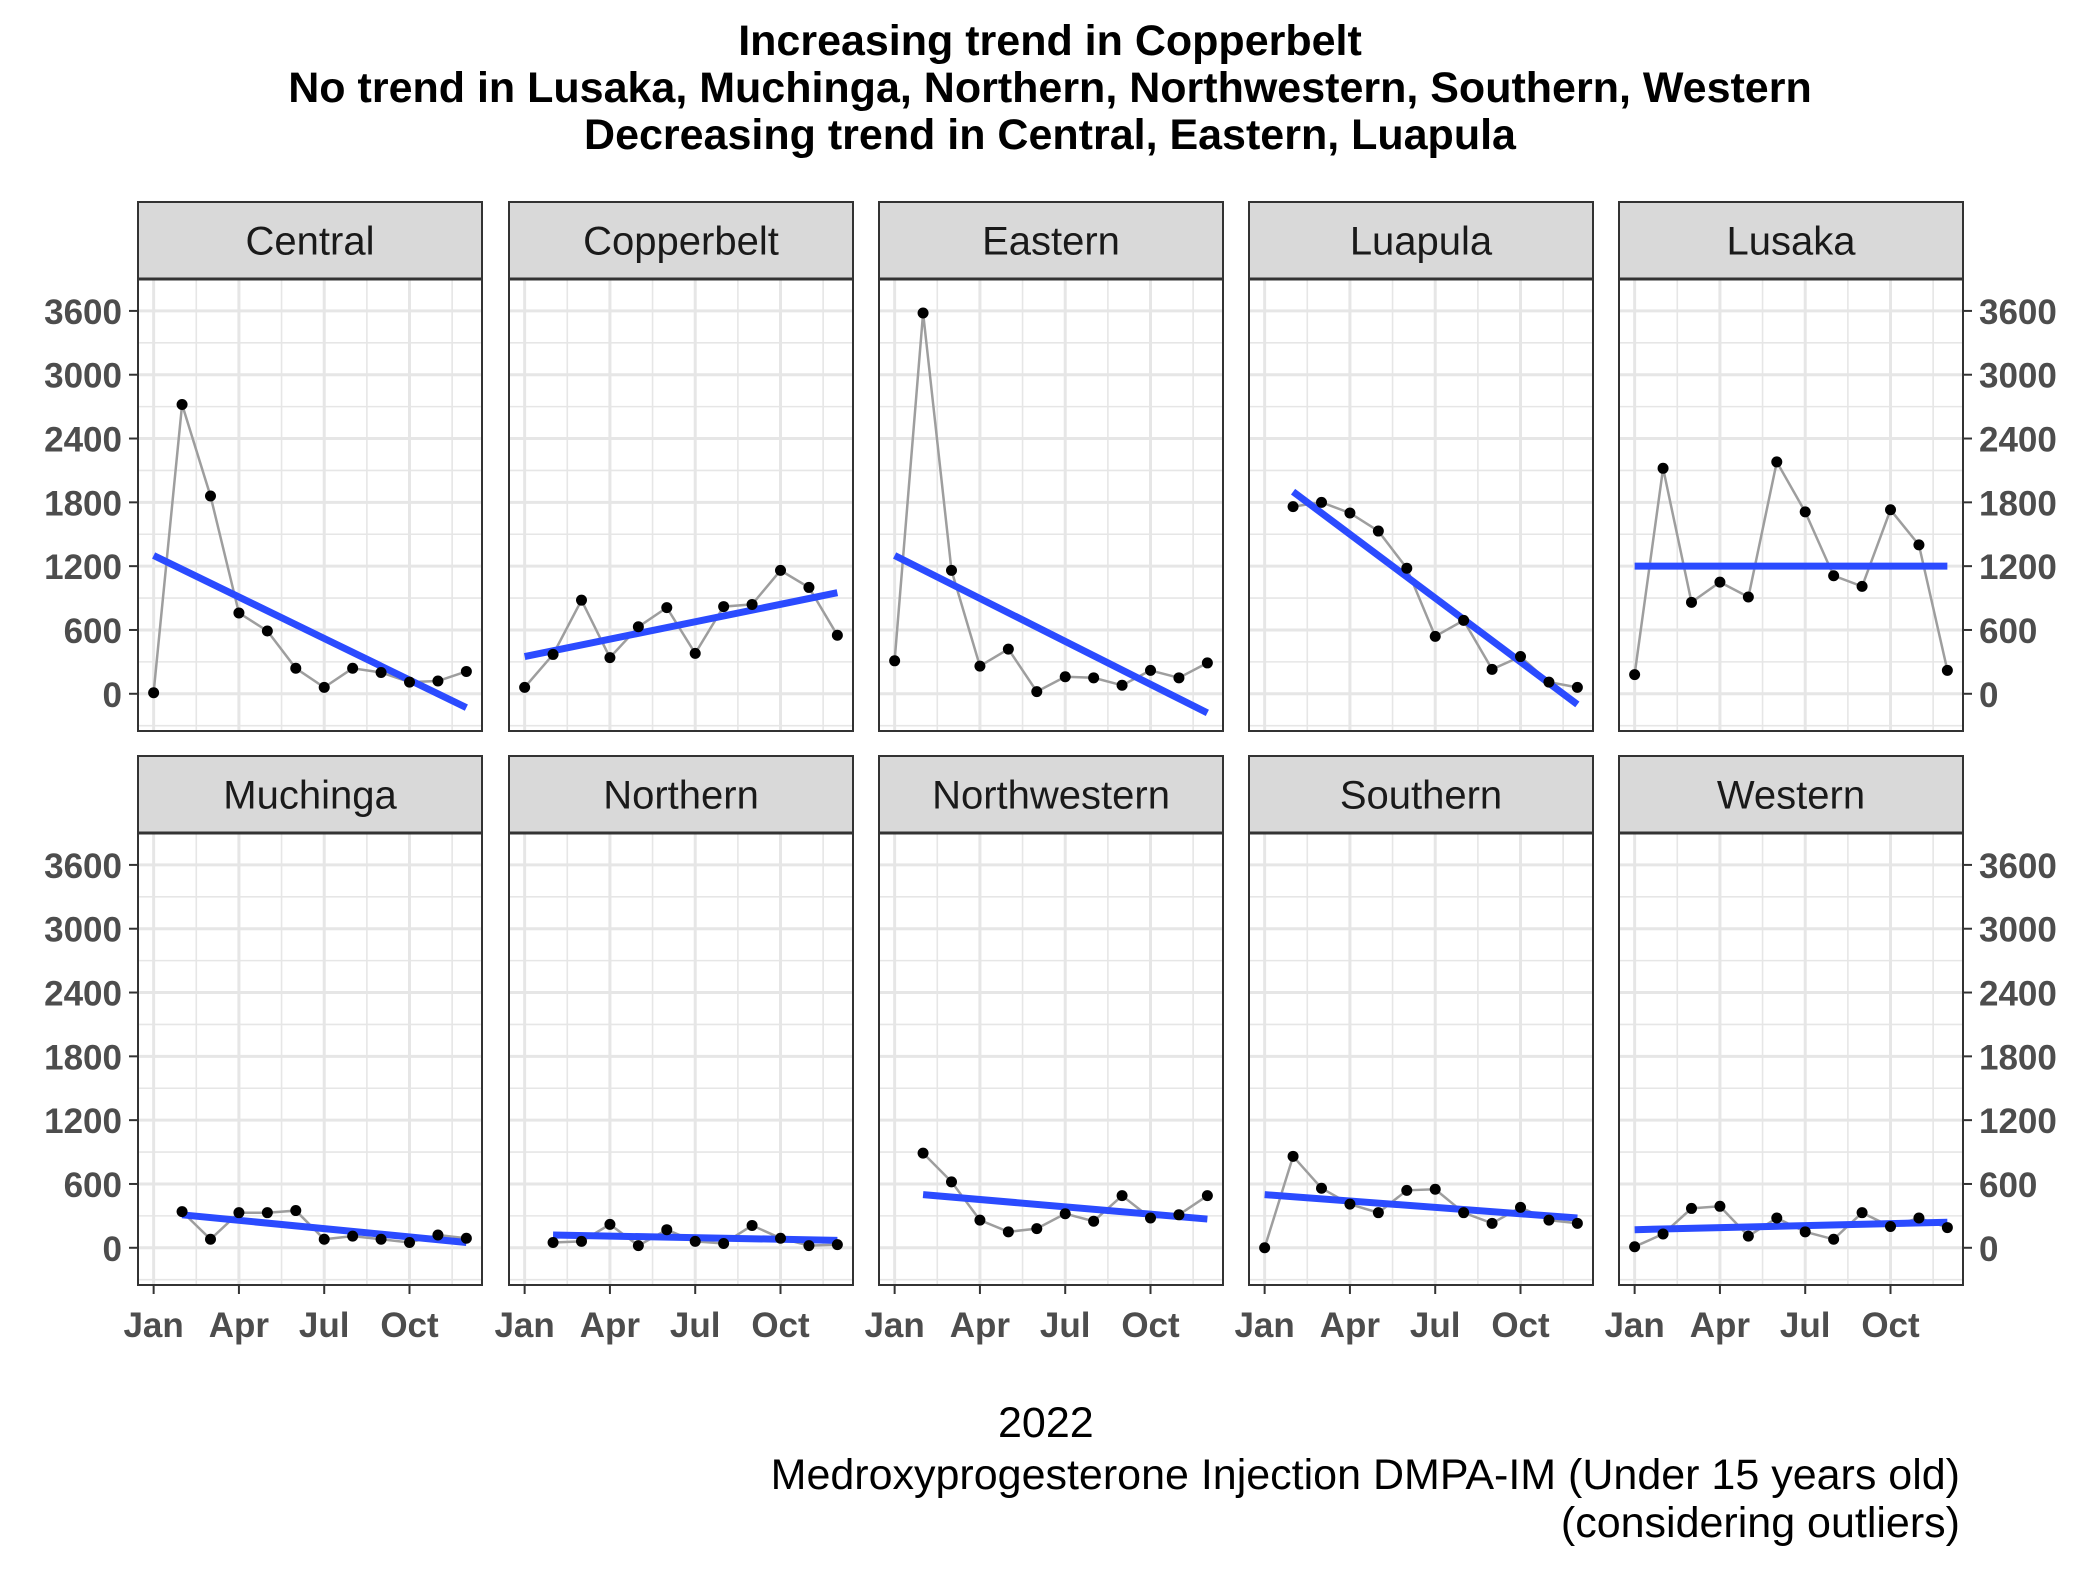 This screenshot has width=2100, height=1590. What do you see at coordinates (1720, 1325) in the screenshot?
I see `x-tick-label: Apr` at bounding box center [1720, 1325].